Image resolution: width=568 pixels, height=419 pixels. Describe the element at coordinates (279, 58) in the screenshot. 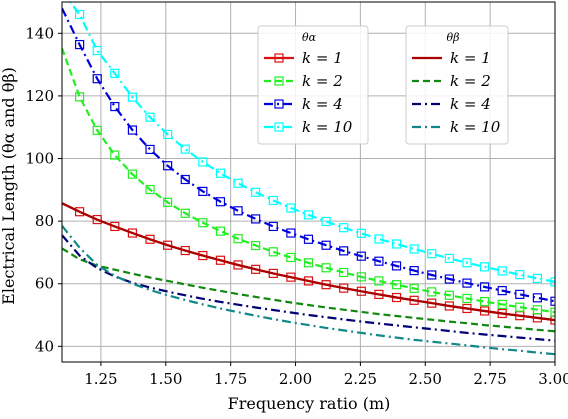

I see `legend-swatch-marker` at that location.